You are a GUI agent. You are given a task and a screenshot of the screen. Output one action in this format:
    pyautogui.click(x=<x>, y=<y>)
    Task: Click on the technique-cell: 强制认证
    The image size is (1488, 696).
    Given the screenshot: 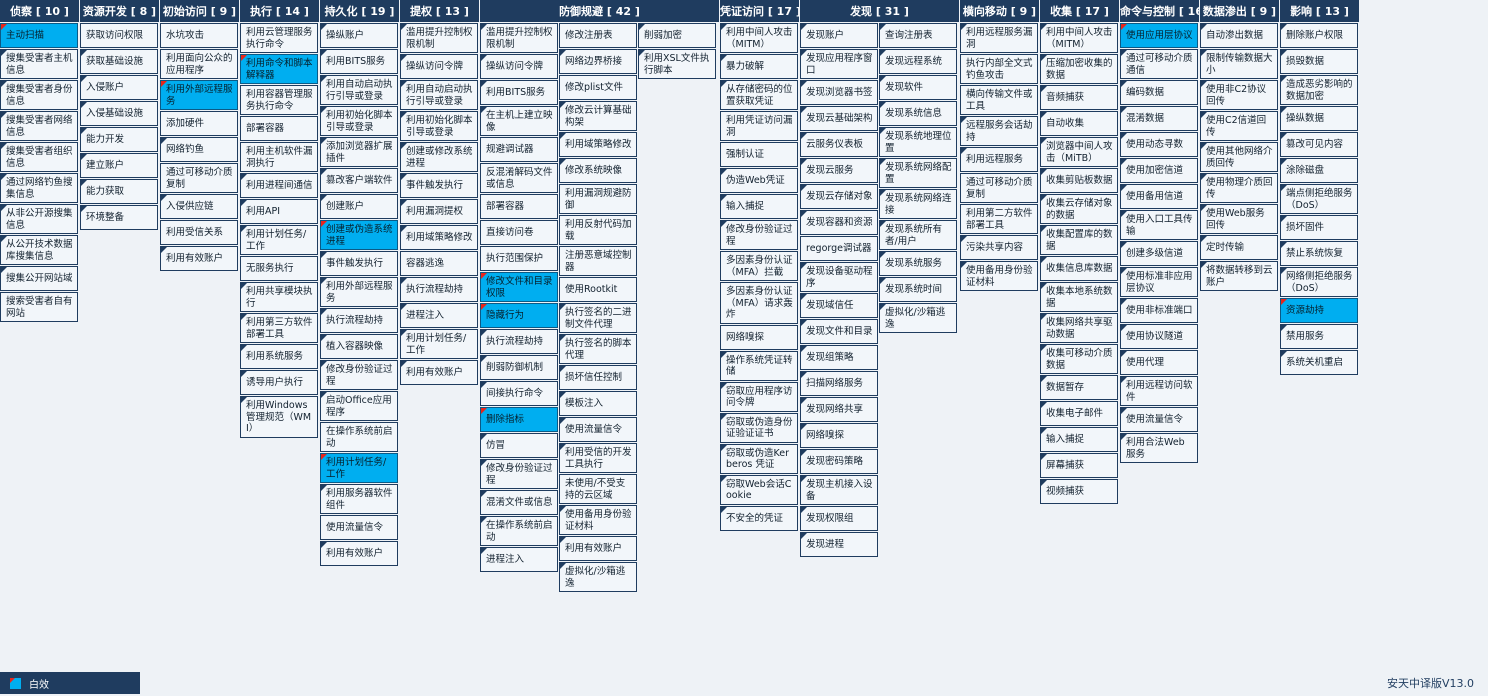 What is the action you would take?
    pyautogui.click(x=759, y=154)
    